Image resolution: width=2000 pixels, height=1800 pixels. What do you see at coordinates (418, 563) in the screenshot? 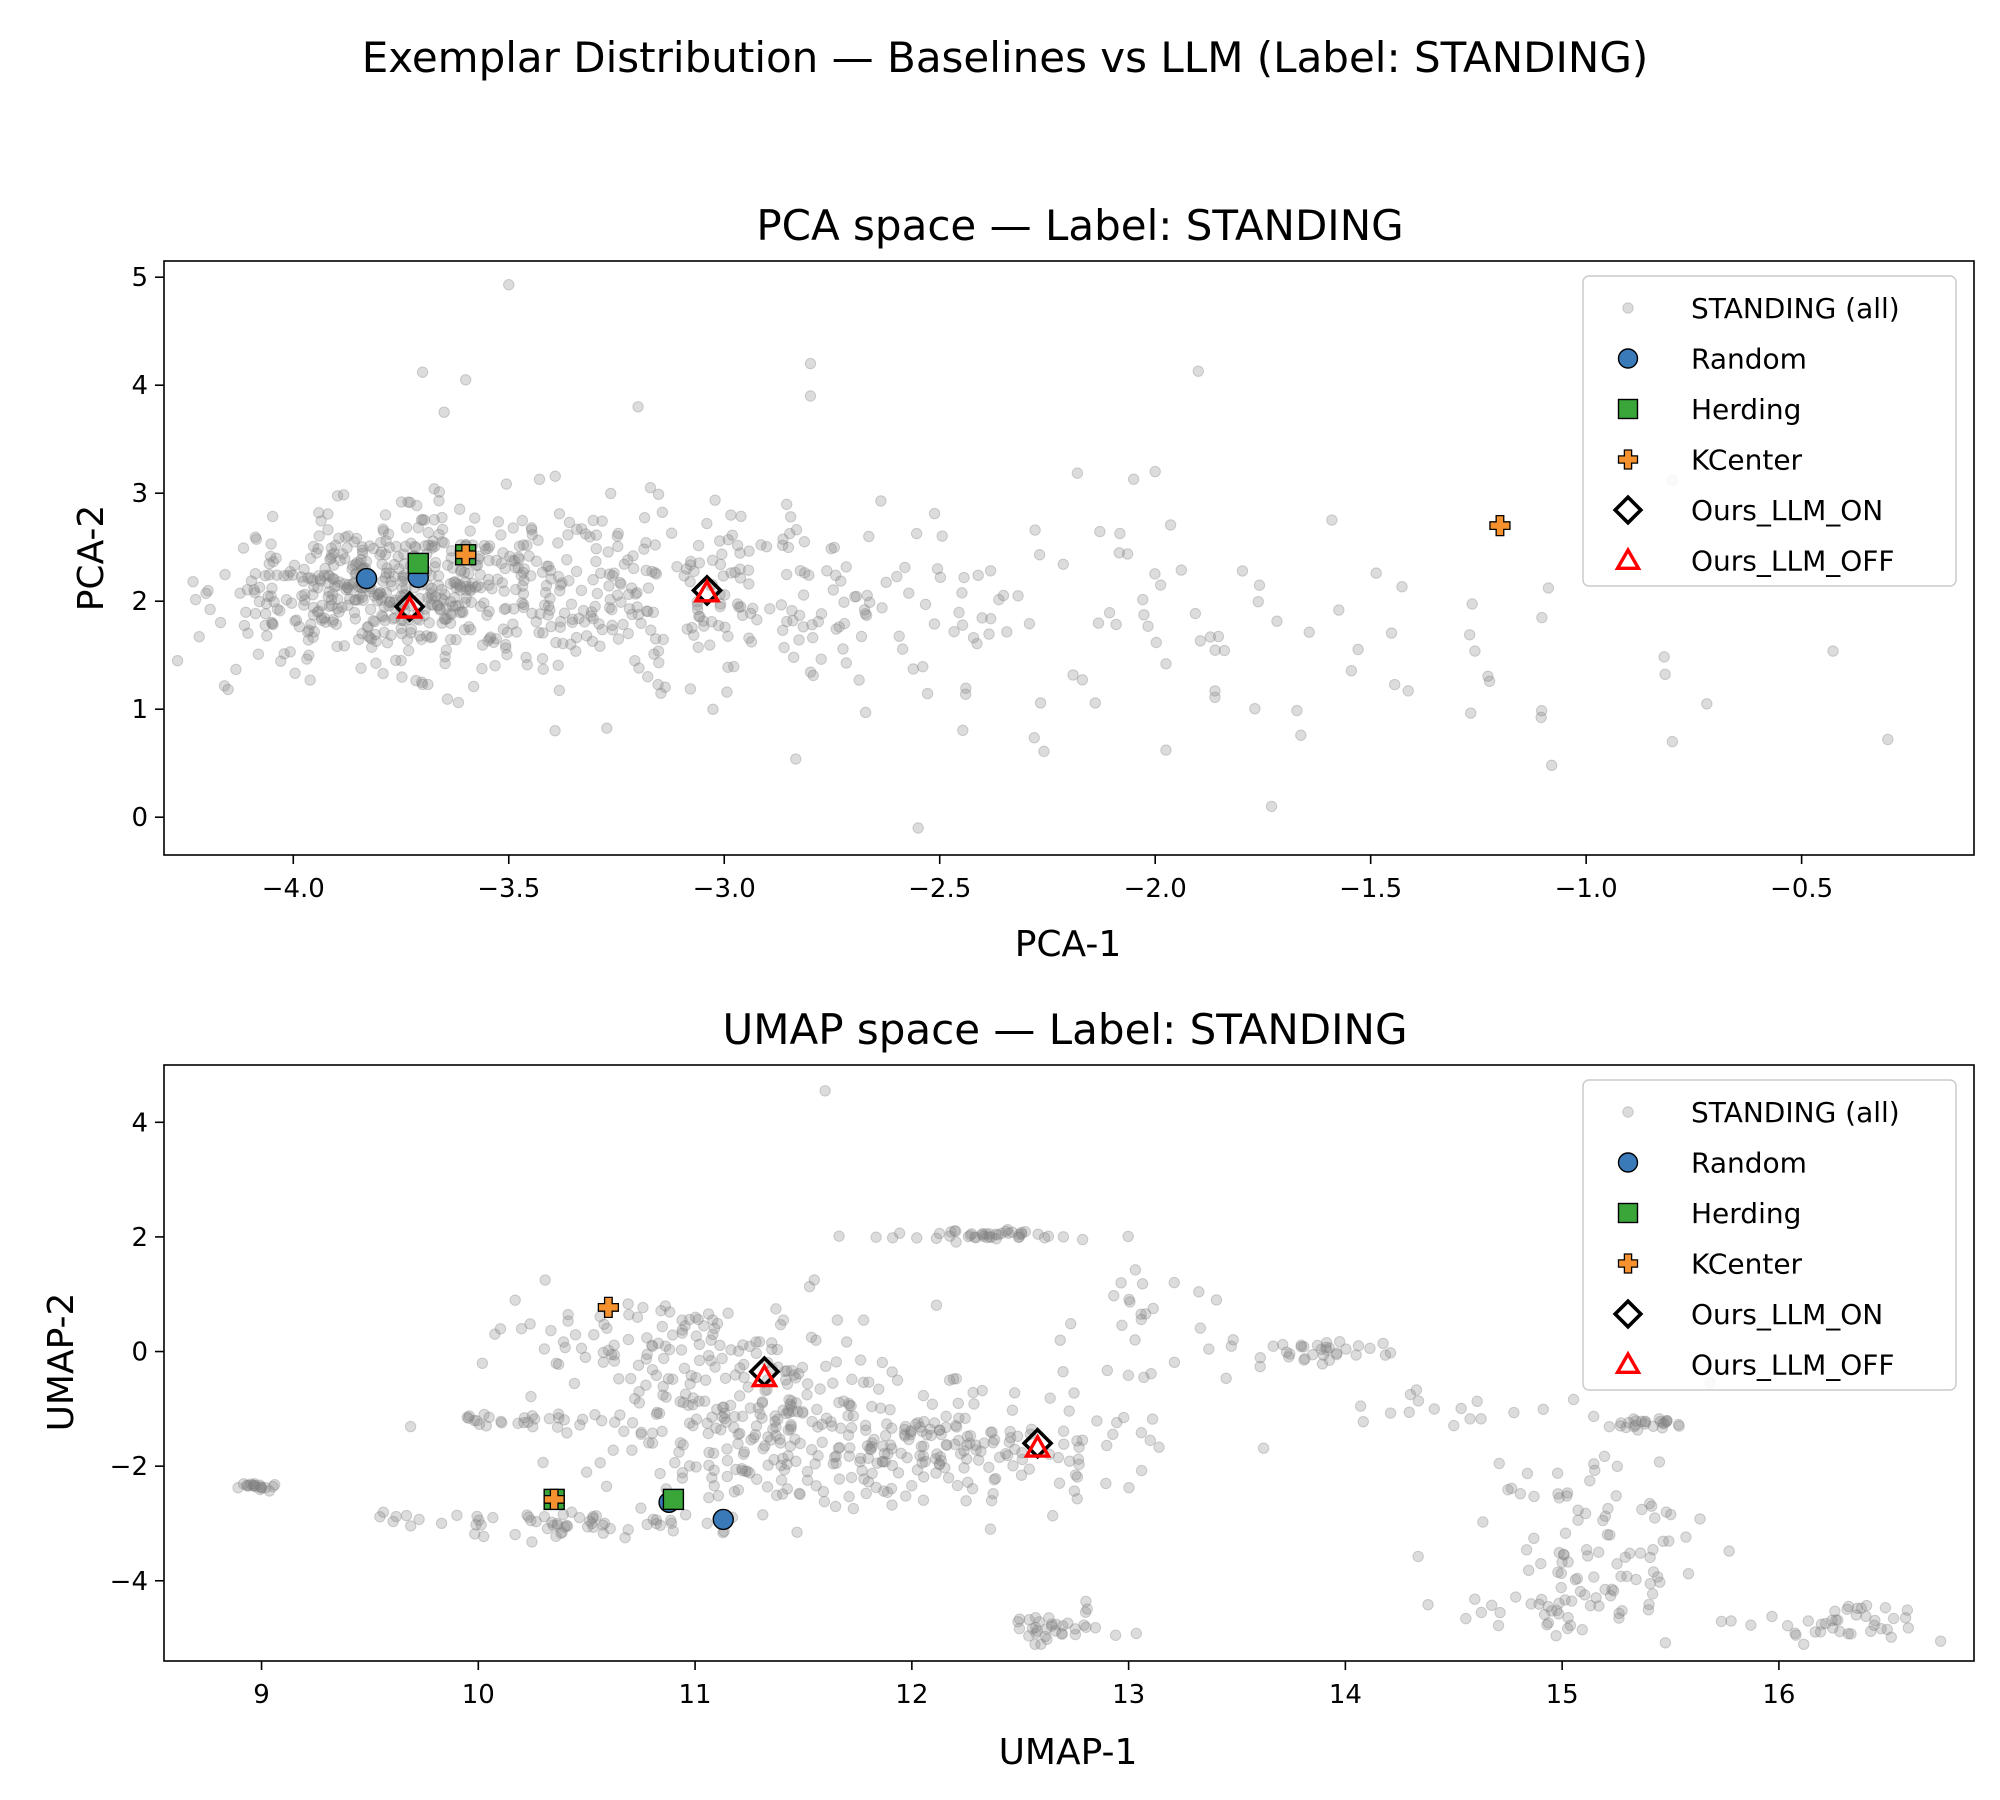
I see `pca-herding-point` at bounding box center [418, 563].